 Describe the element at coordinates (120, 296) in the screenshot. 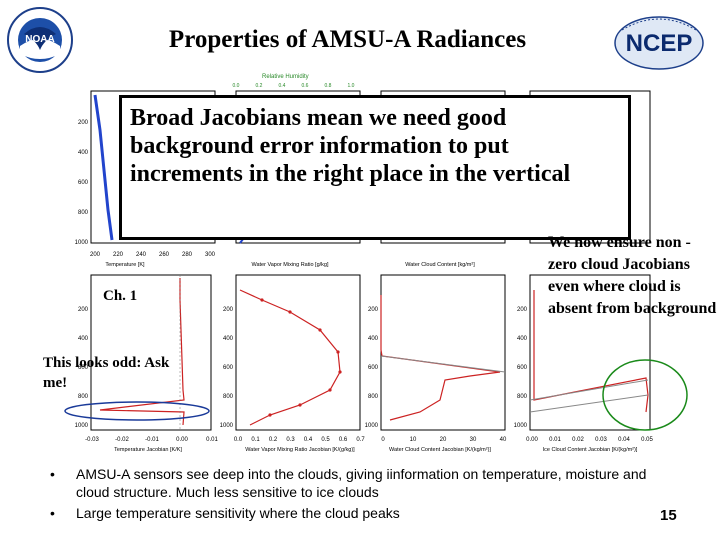

I see `channel-label: Ch. 1` at that location.